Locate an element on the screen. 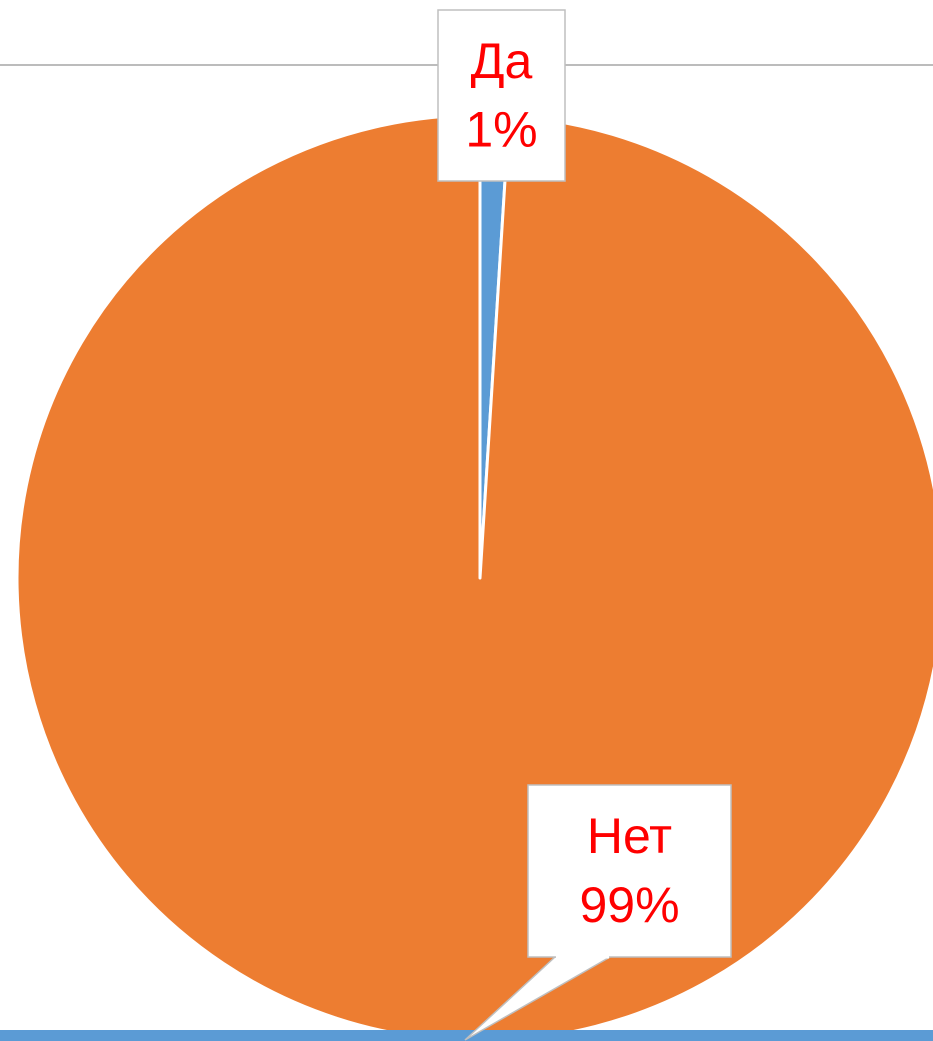 This screenshot has width=933, height=1041. bottom-bar is located at coordinates (466, 1035).